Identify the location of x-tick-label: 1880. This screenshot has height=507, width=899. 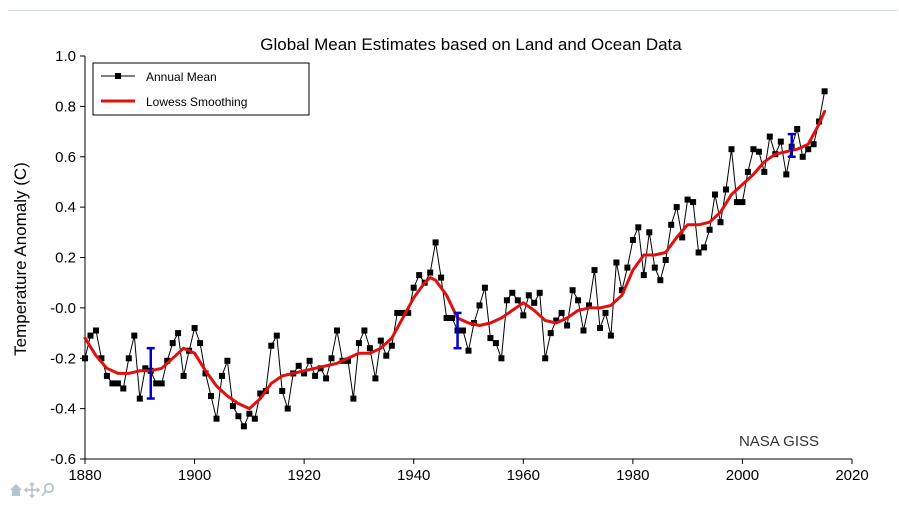
(84, 475).